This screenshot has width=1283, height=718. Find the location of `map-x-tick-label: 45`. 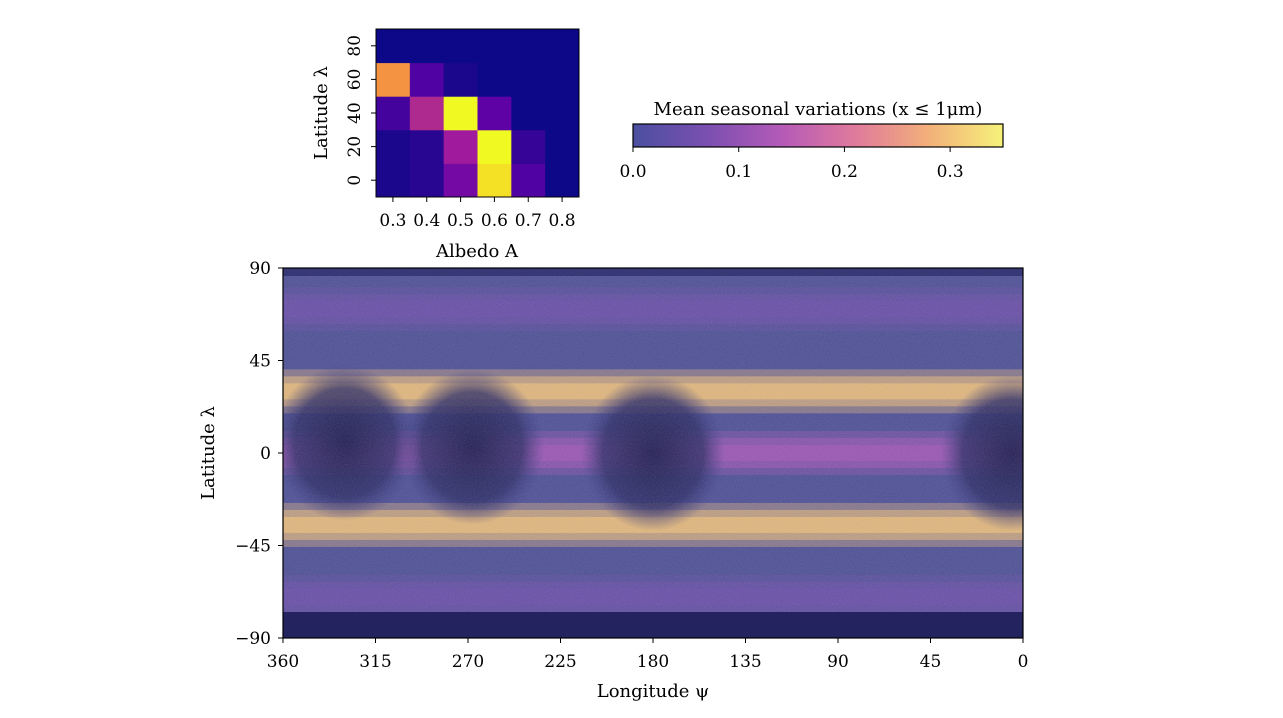

map-x-tick-label: 45 is located at coordinates (931, 662).